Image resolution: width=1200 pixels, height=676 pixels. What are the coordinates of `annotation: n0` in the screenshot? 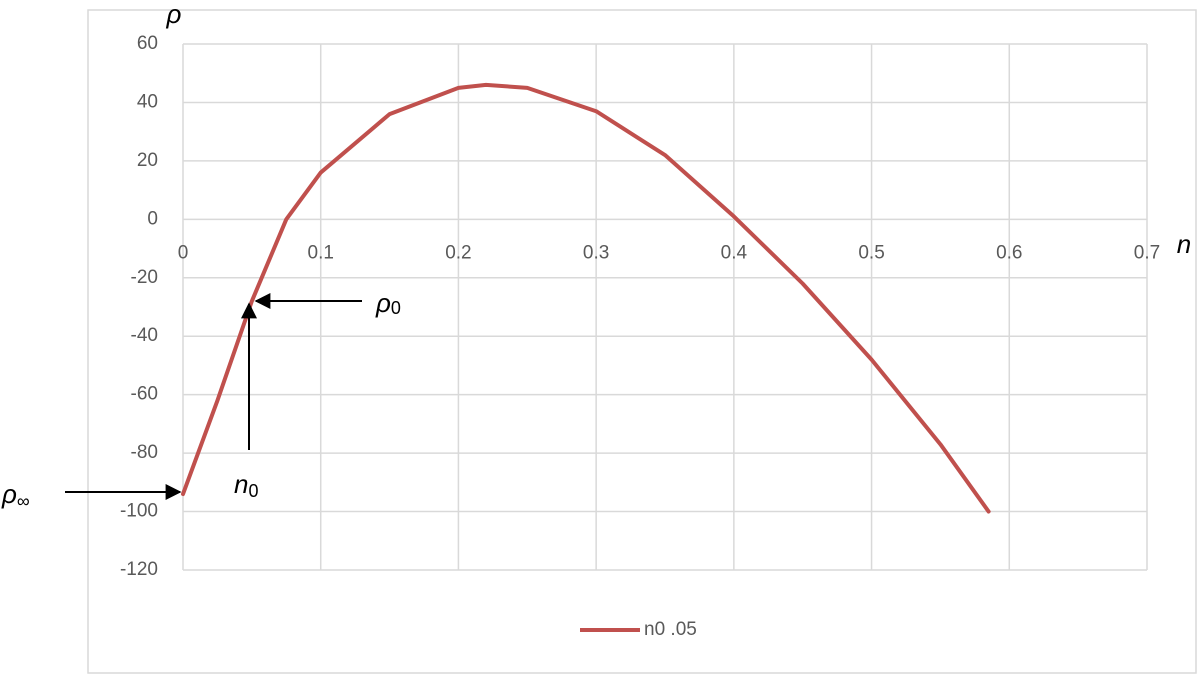 It's located at (246, 485).